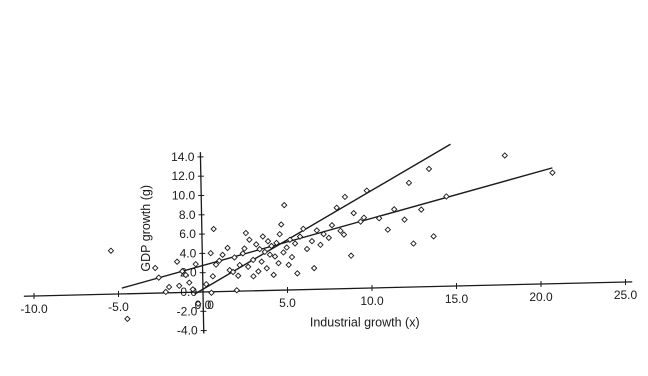  I want to click on y-tick-label: 0.0, so click(188, 292).